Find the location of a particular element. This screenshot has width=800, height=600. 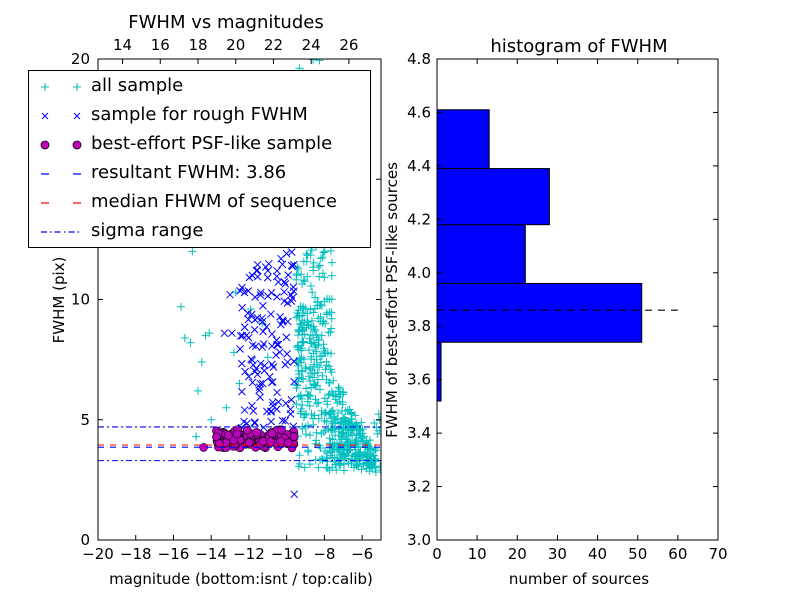

scatter-x-axis-label: magnitude (bottom:isnt / top:calib) is located at coordinates (241, 579).